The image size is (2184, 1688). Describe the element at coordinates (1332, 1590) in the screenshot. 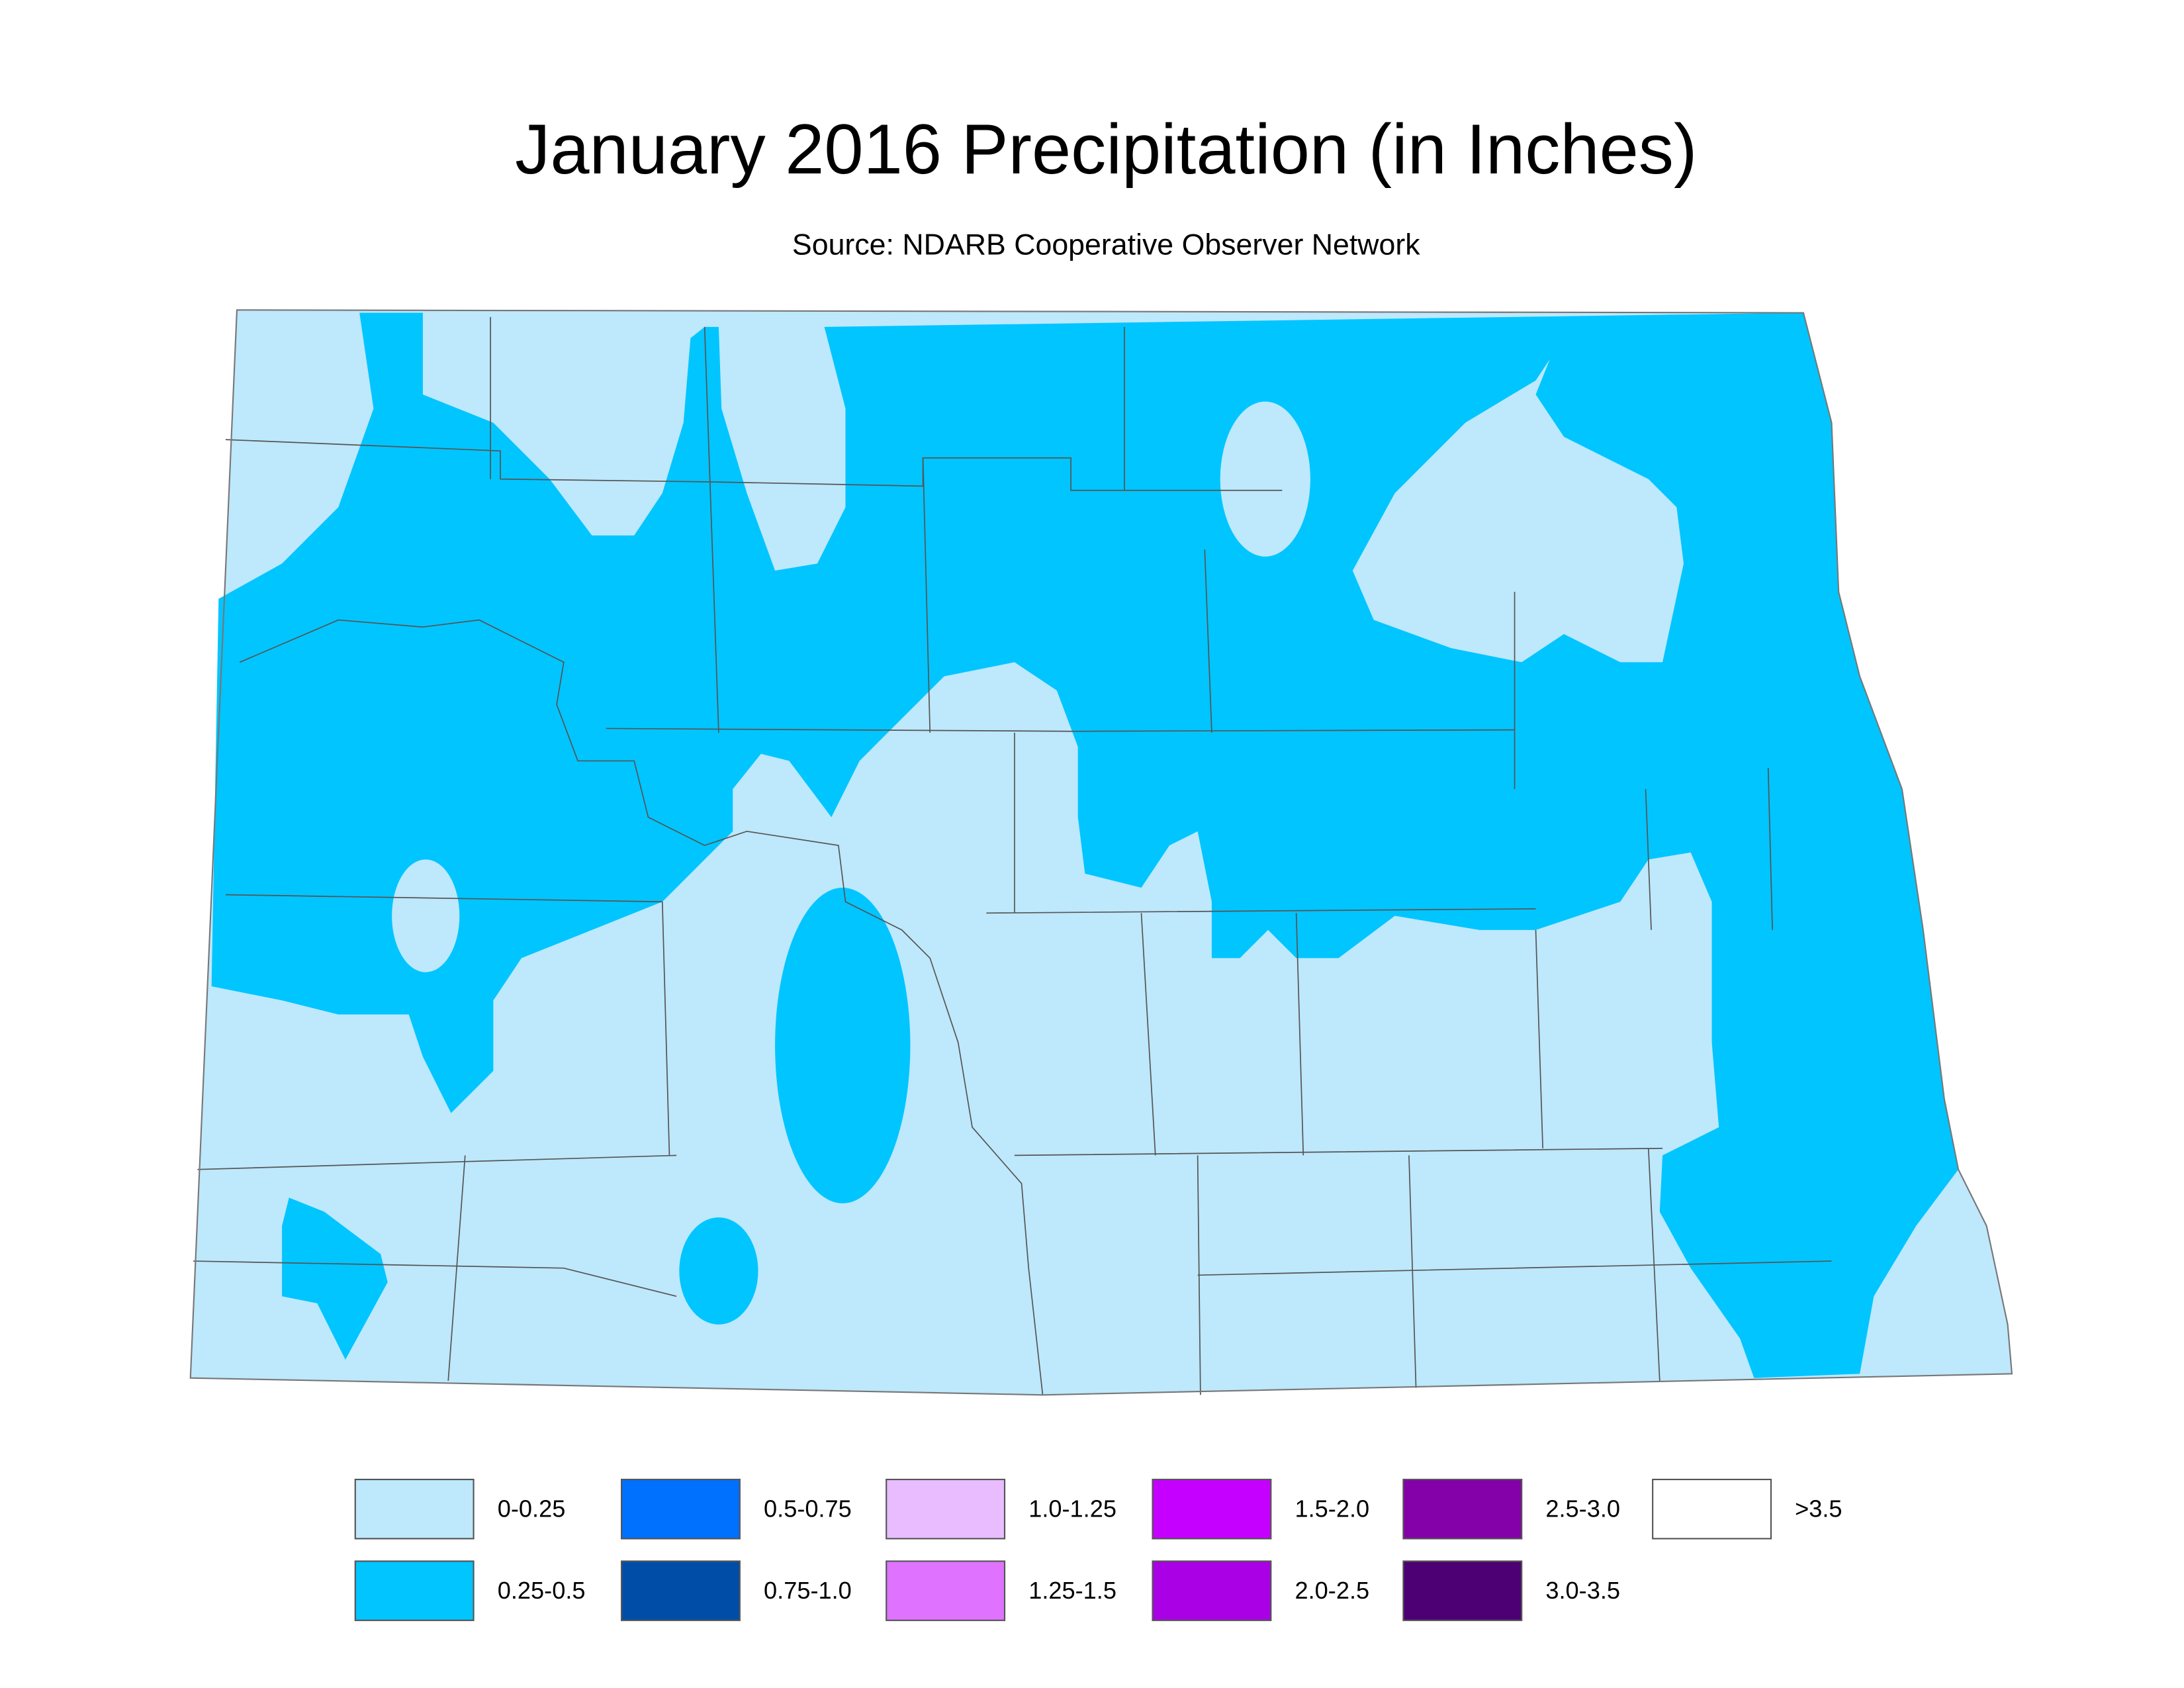

I see `legend-label: 2.0-2.5` at that location.